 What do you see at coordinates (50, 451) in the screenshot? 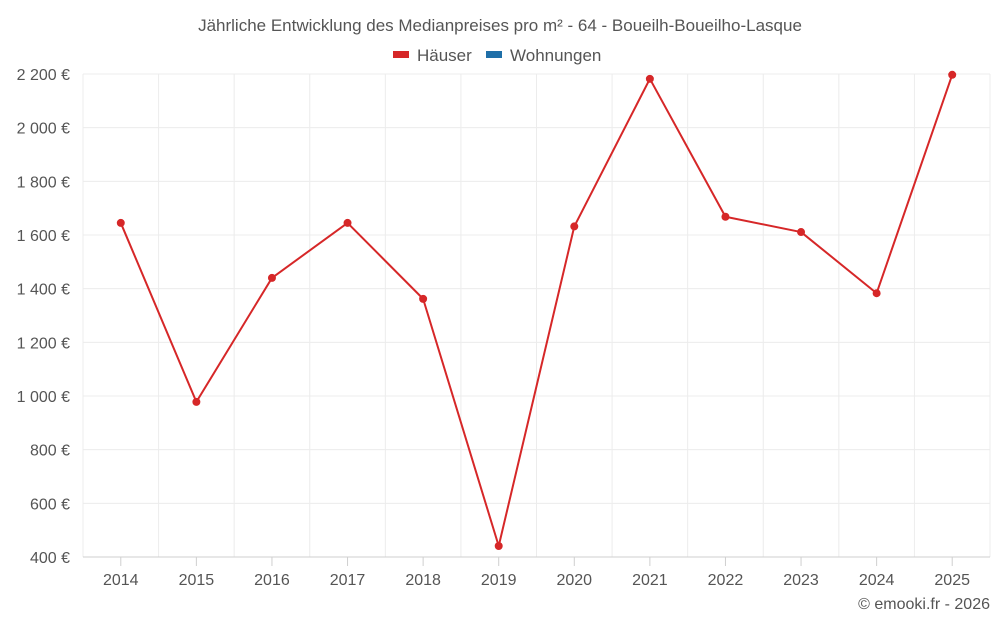
I see `y-tick-label: 800 €` at bounding box center [50, 451].